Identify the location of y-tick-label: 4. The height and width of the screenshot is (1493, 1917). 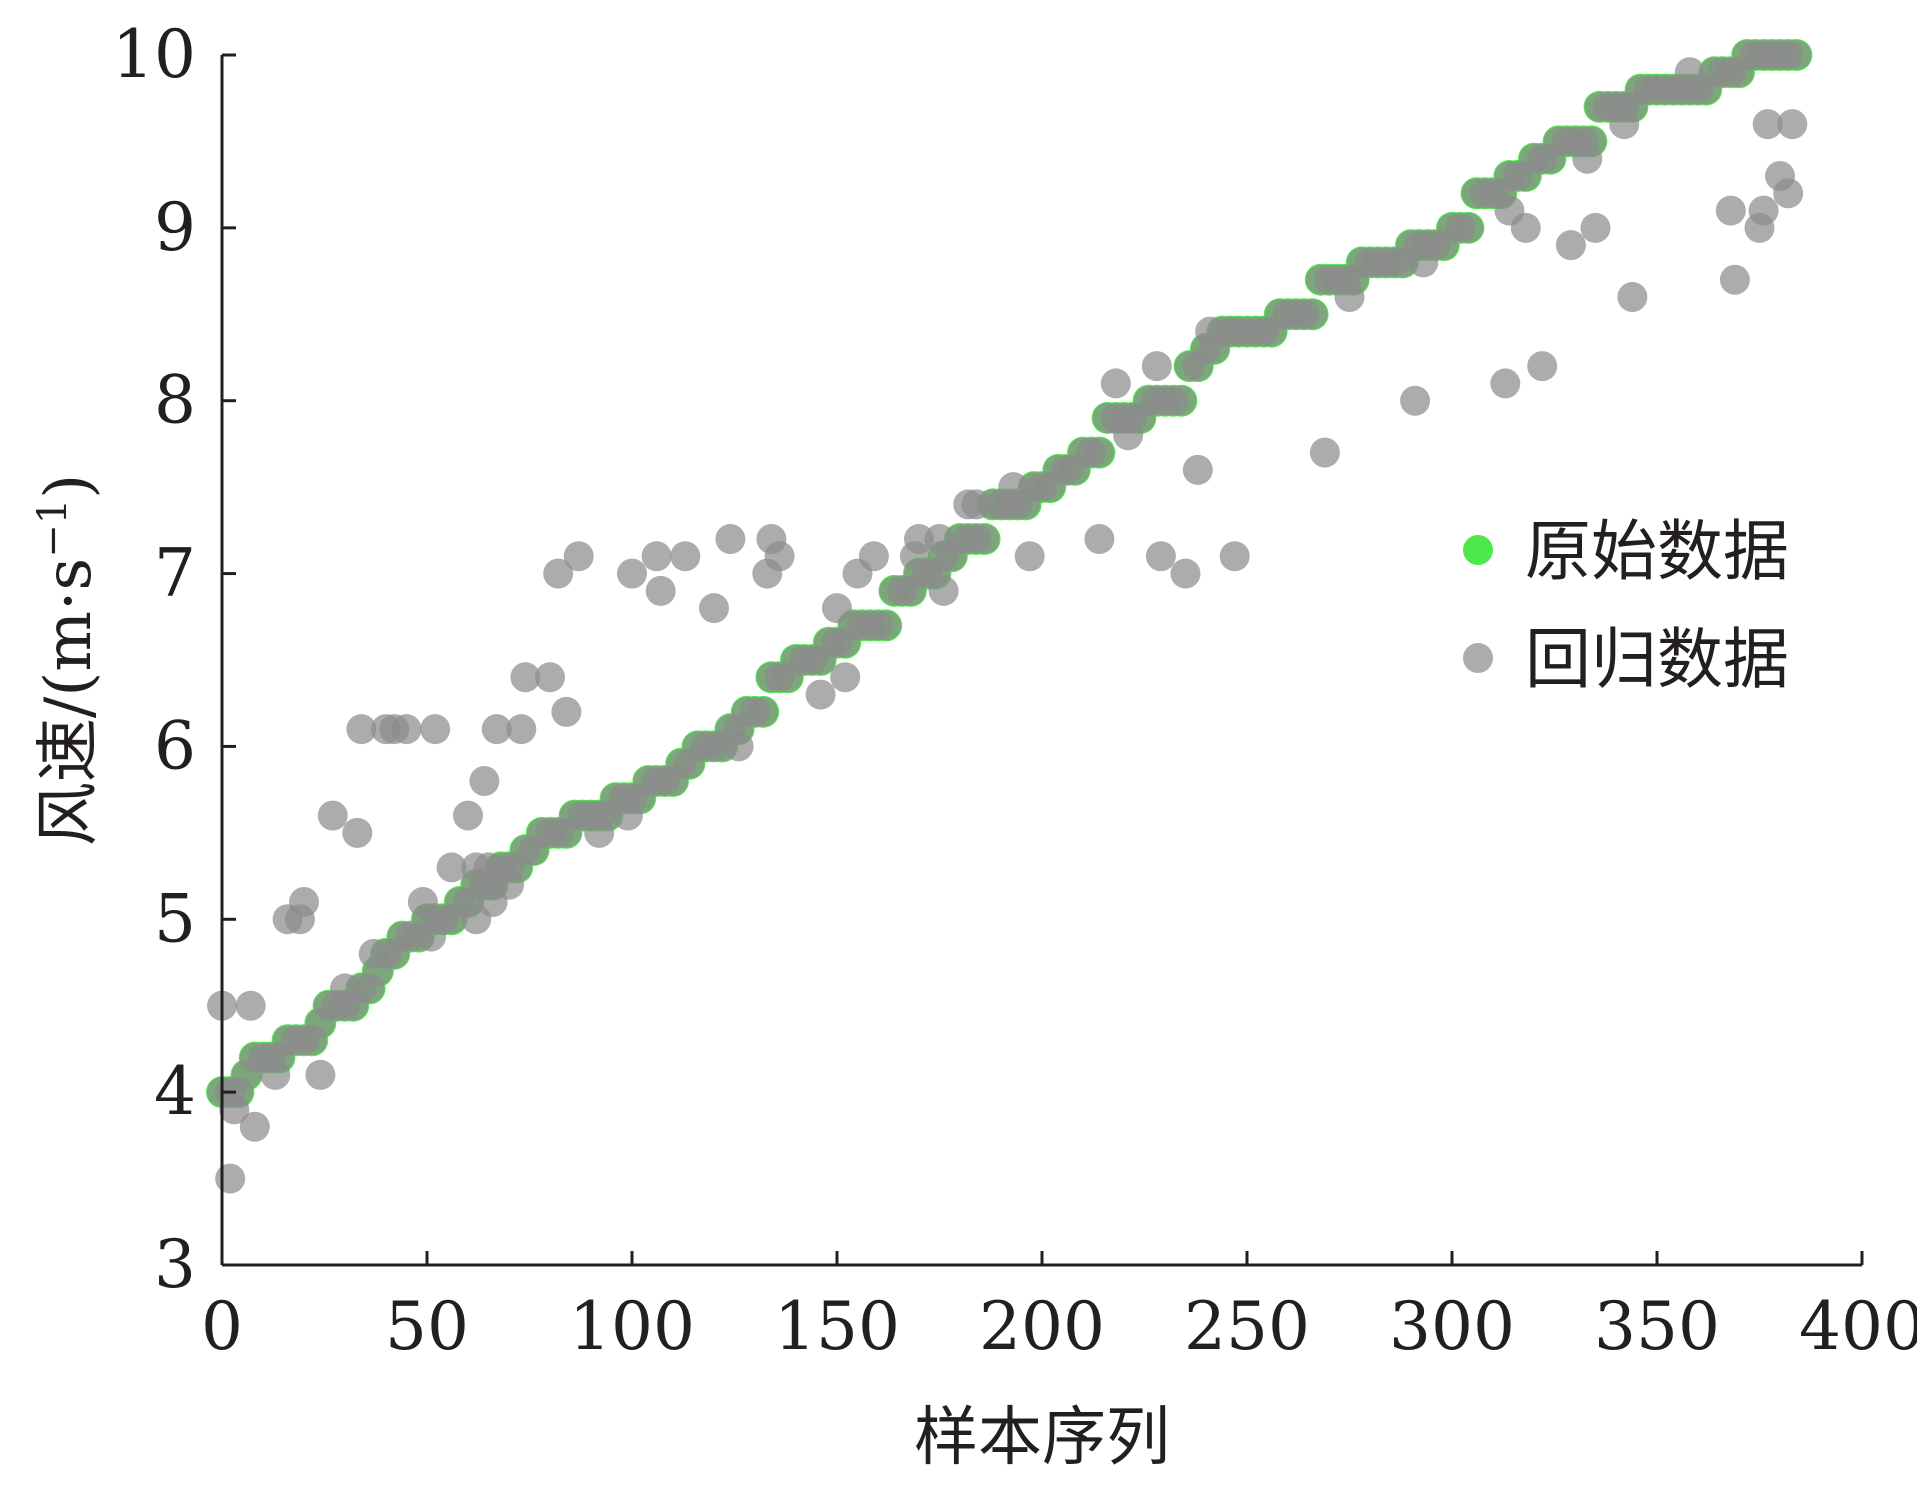
(175, 1091).